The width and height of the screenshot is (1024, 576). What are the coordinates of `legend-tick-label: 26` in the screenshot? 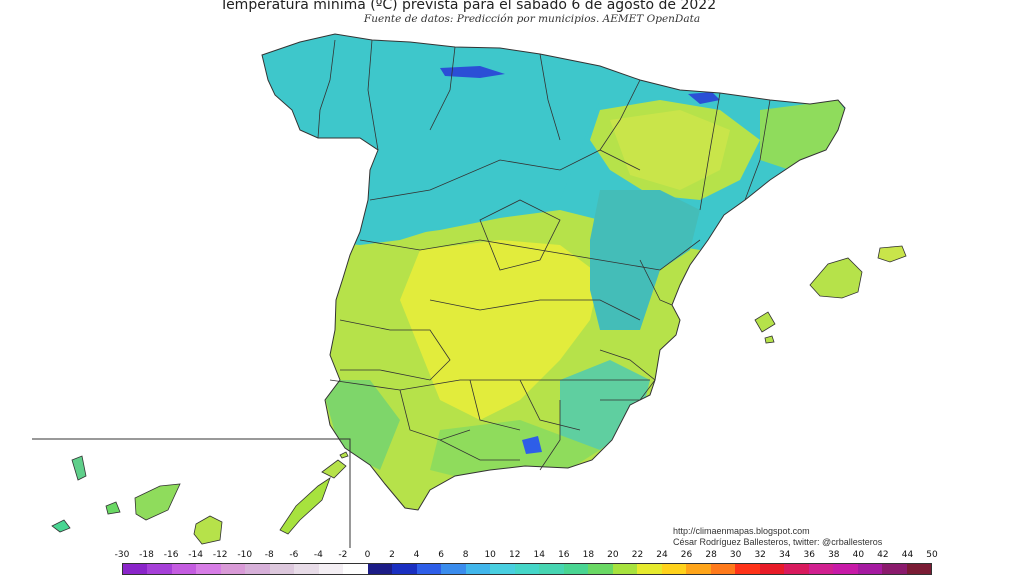 It's located at (686, 555).